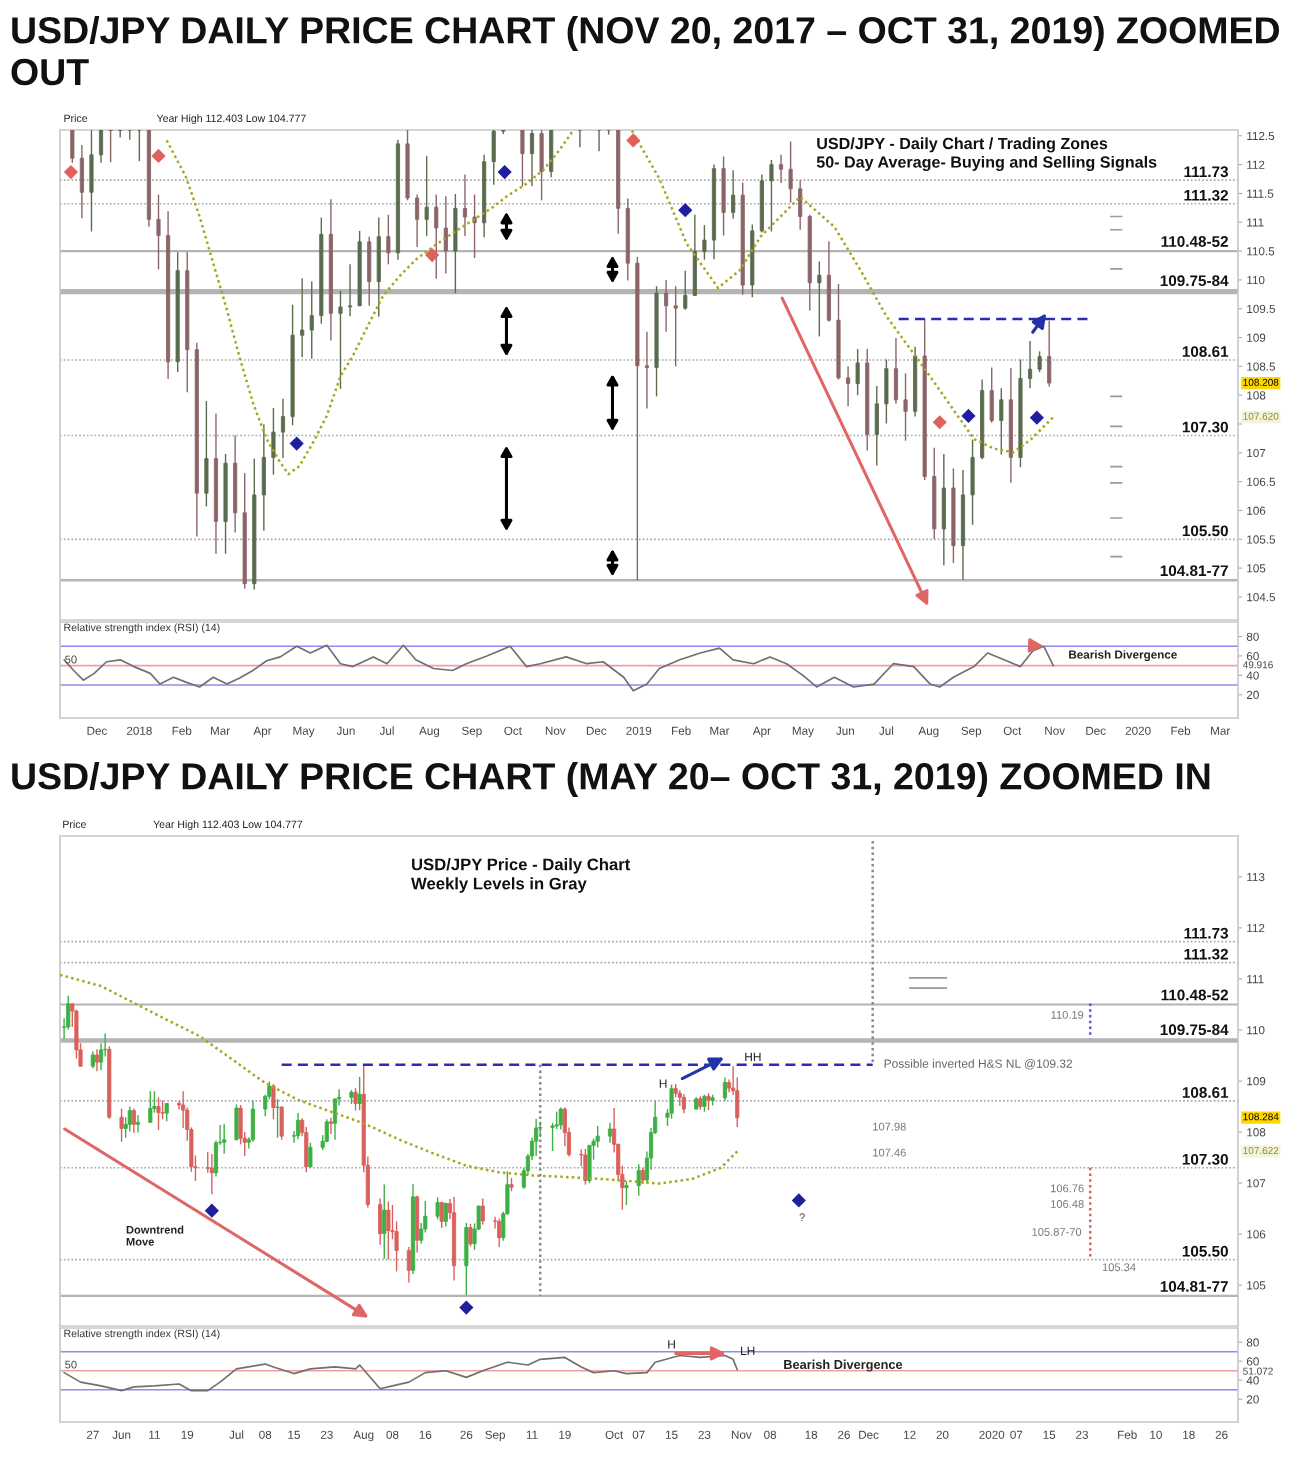 The width and height of the screenshot is (1314, 1462). What do you see at coordinates (521, 875) in the screenshot?
I see `text: USD/JPY Price - Daily Chart Weekly Levels in Gray` at bounding box center [521, 875].